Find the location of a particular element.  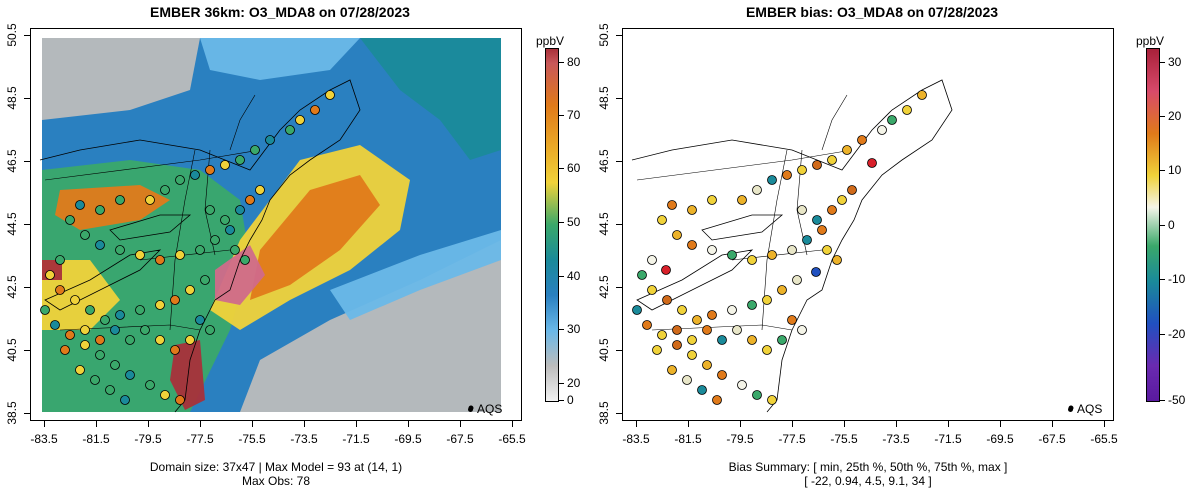

colorbar-tick-label: 20 is located at coordinates (574, 383).